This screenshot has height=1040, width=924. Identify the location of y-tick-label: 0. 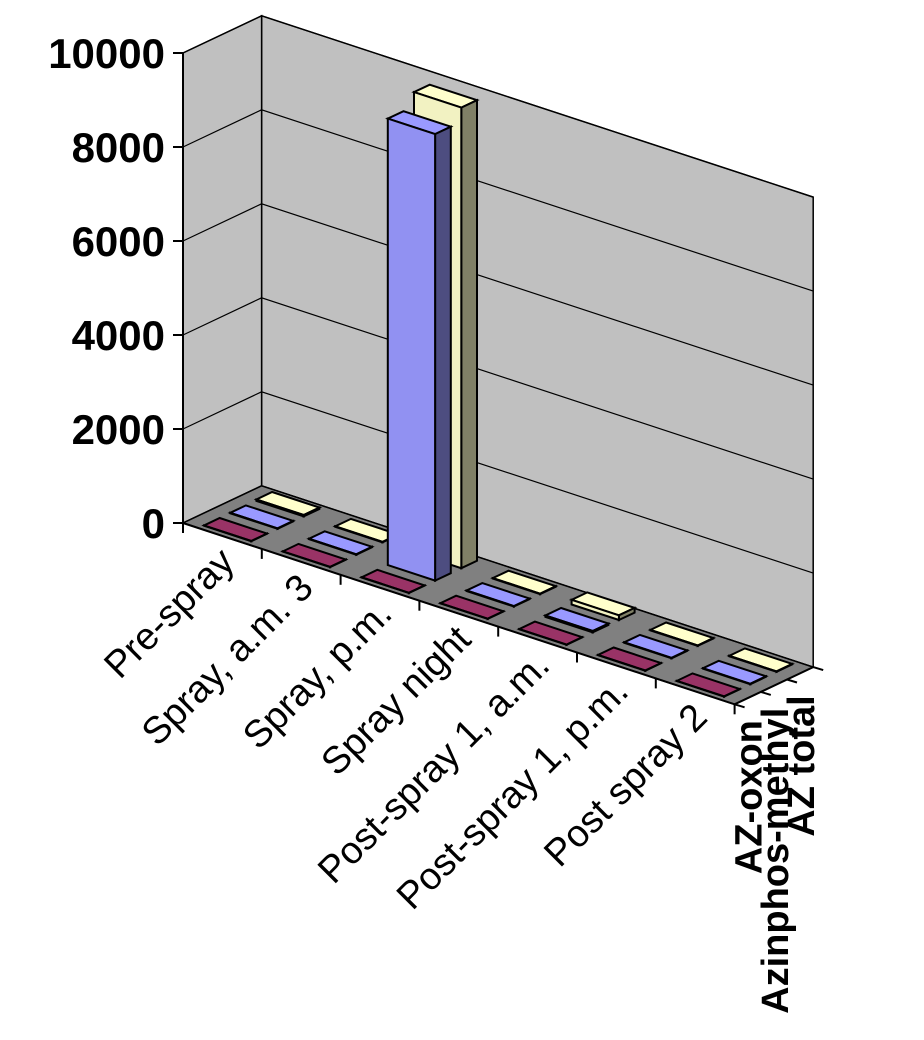
(153, 523).